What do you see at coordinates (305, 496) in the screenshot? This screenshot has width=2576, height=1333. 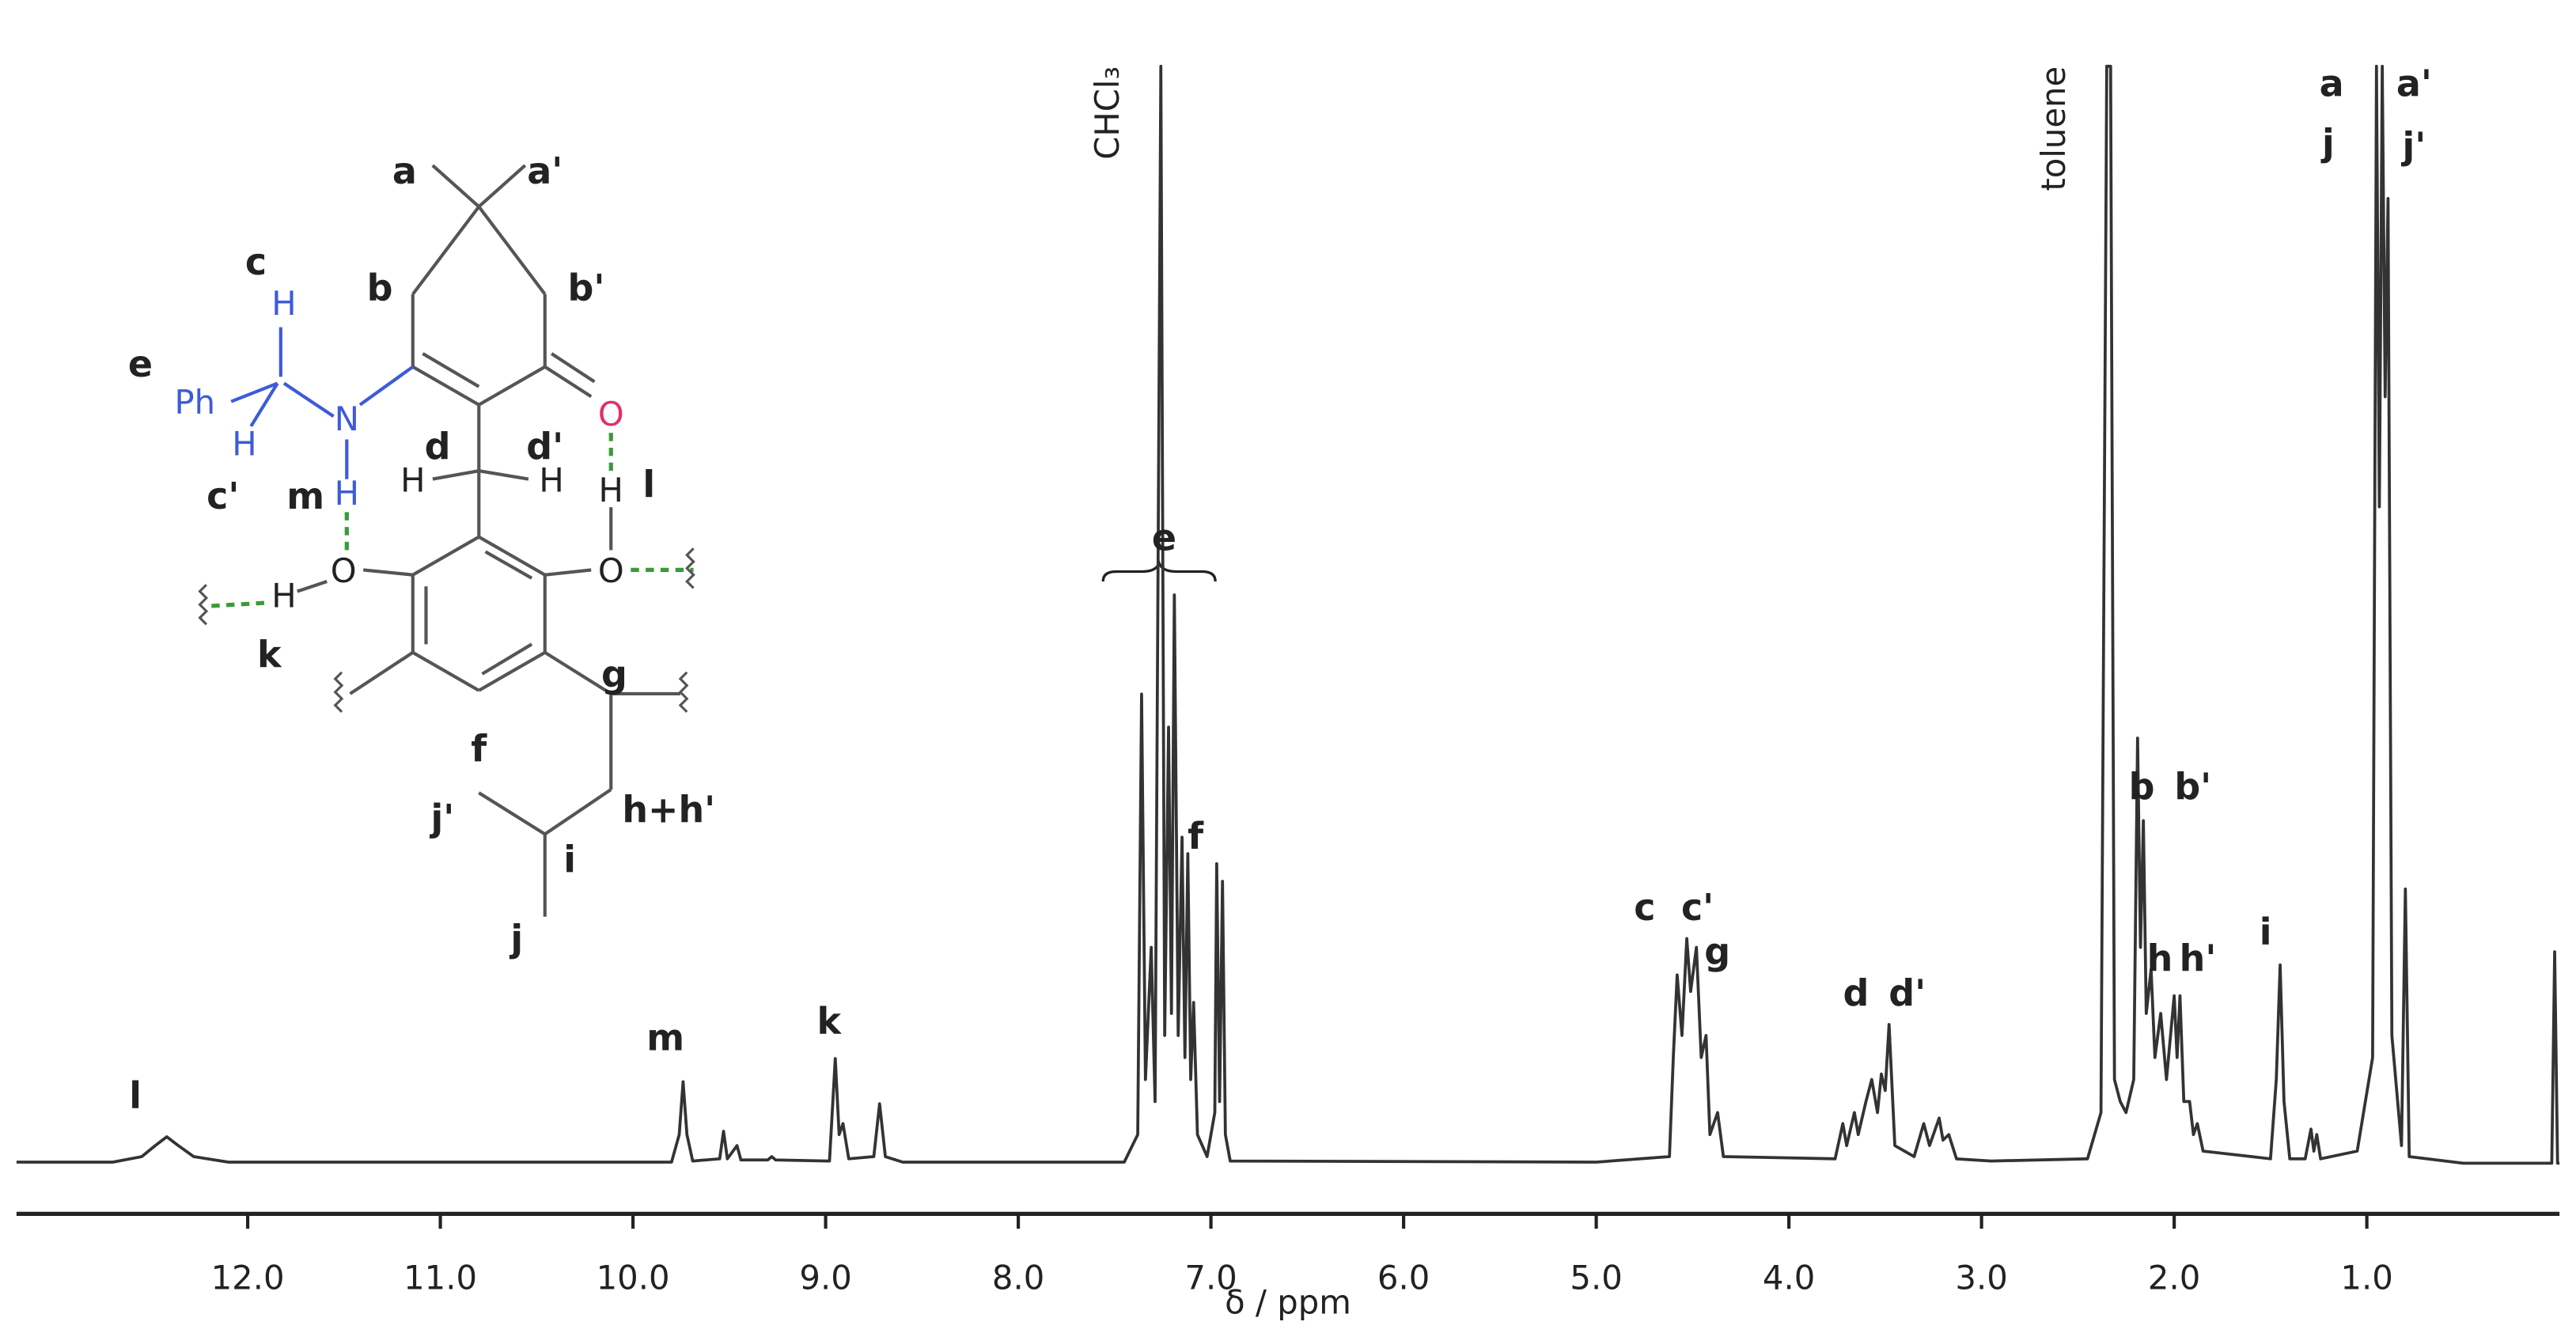 I see `structure-label: m` at bounding box center [305, 496].